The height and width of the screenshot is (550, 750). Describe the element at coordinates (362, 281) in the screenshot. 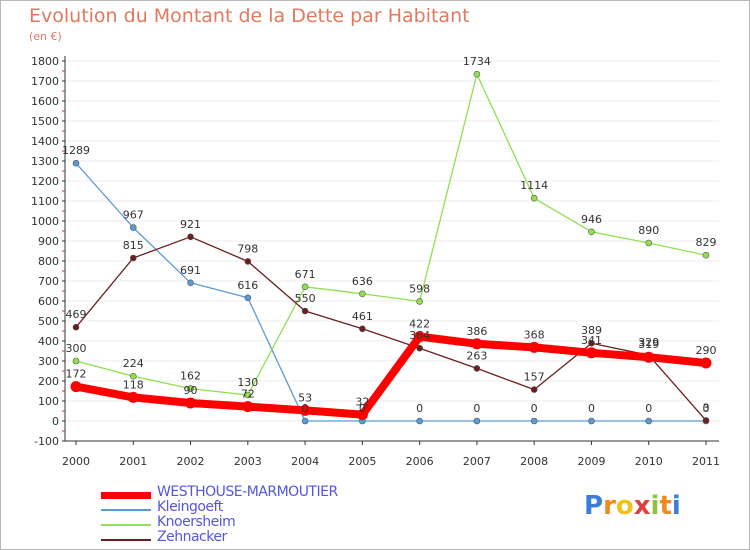

I see `data-label: 636` at that location.